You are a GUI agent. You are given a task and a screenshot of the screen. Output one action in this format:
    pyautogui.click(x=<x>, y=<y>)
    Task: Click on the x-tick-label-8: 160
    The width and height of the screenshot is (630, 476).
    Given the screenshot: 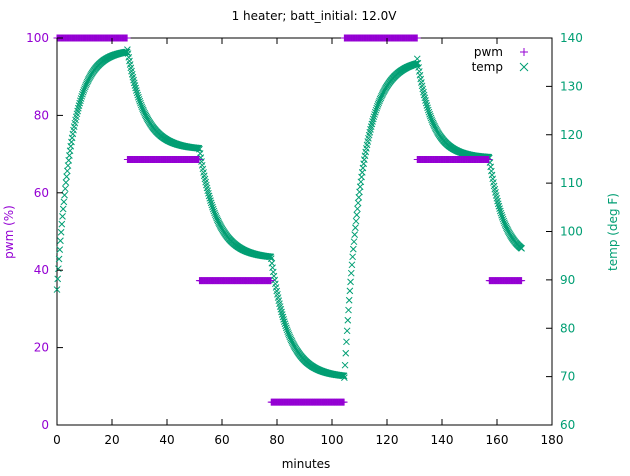 What is the action you would take?
    pyautogui.click(x=497, y=440)
    